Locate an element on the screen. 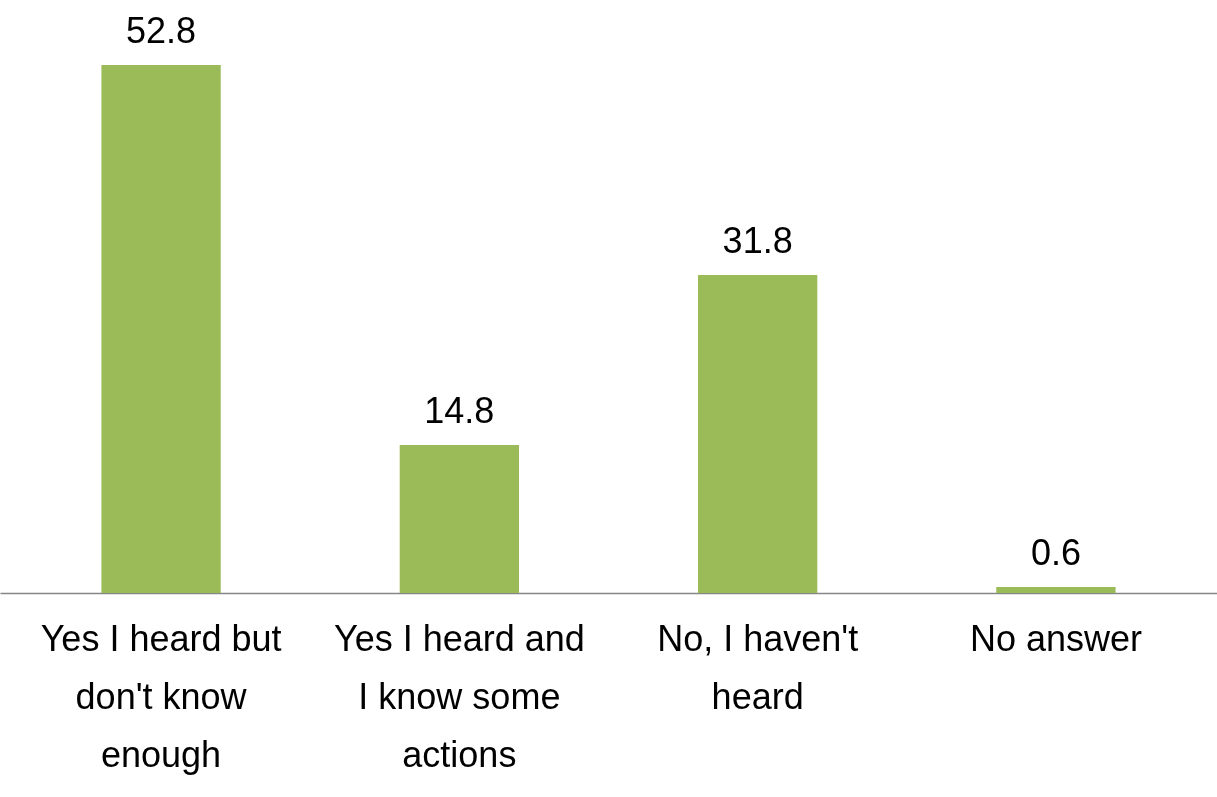  x-tick-label: No, I haven't heard is located at coordinates (758, 667).